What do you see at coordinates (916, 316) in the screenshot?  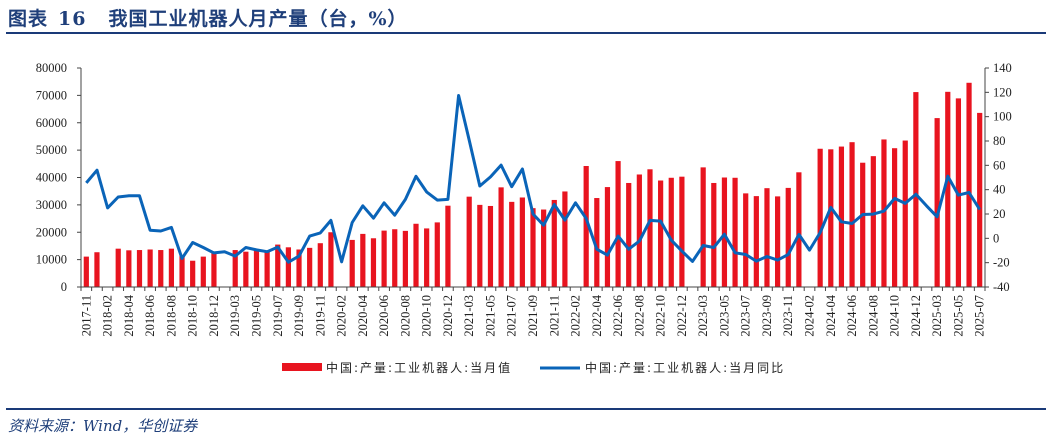 I see `x-tick-label: 2024-12` at bounding box center [916, 316].